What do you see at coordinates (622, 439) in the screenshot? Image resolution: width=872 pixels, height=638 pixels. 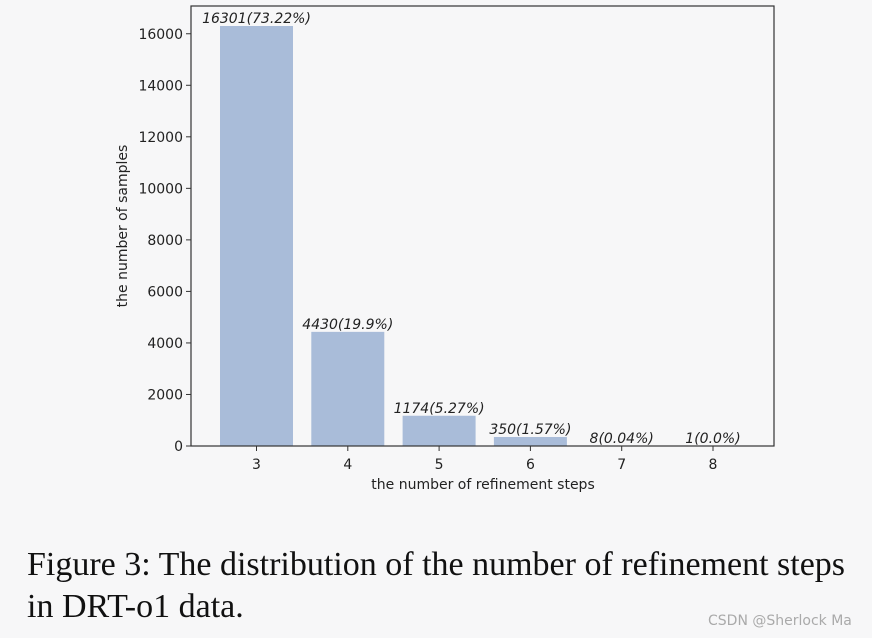 I see `data-label-7: 8(0.04%)` at bounding box center [622, 439].